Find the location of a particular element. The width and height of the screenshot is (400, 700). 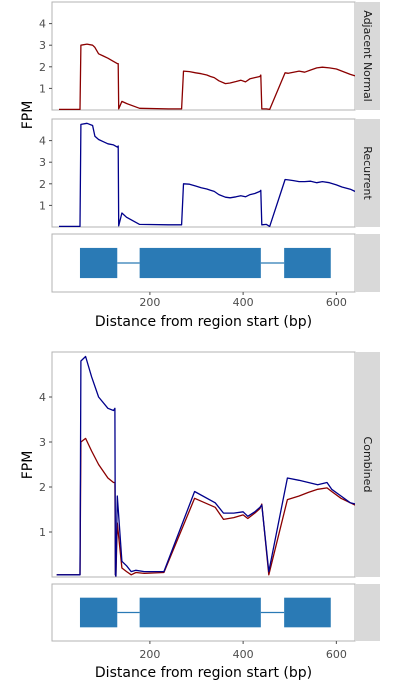

facet-strip-label: Adjacent Normal is located at coordinates (367, 56).